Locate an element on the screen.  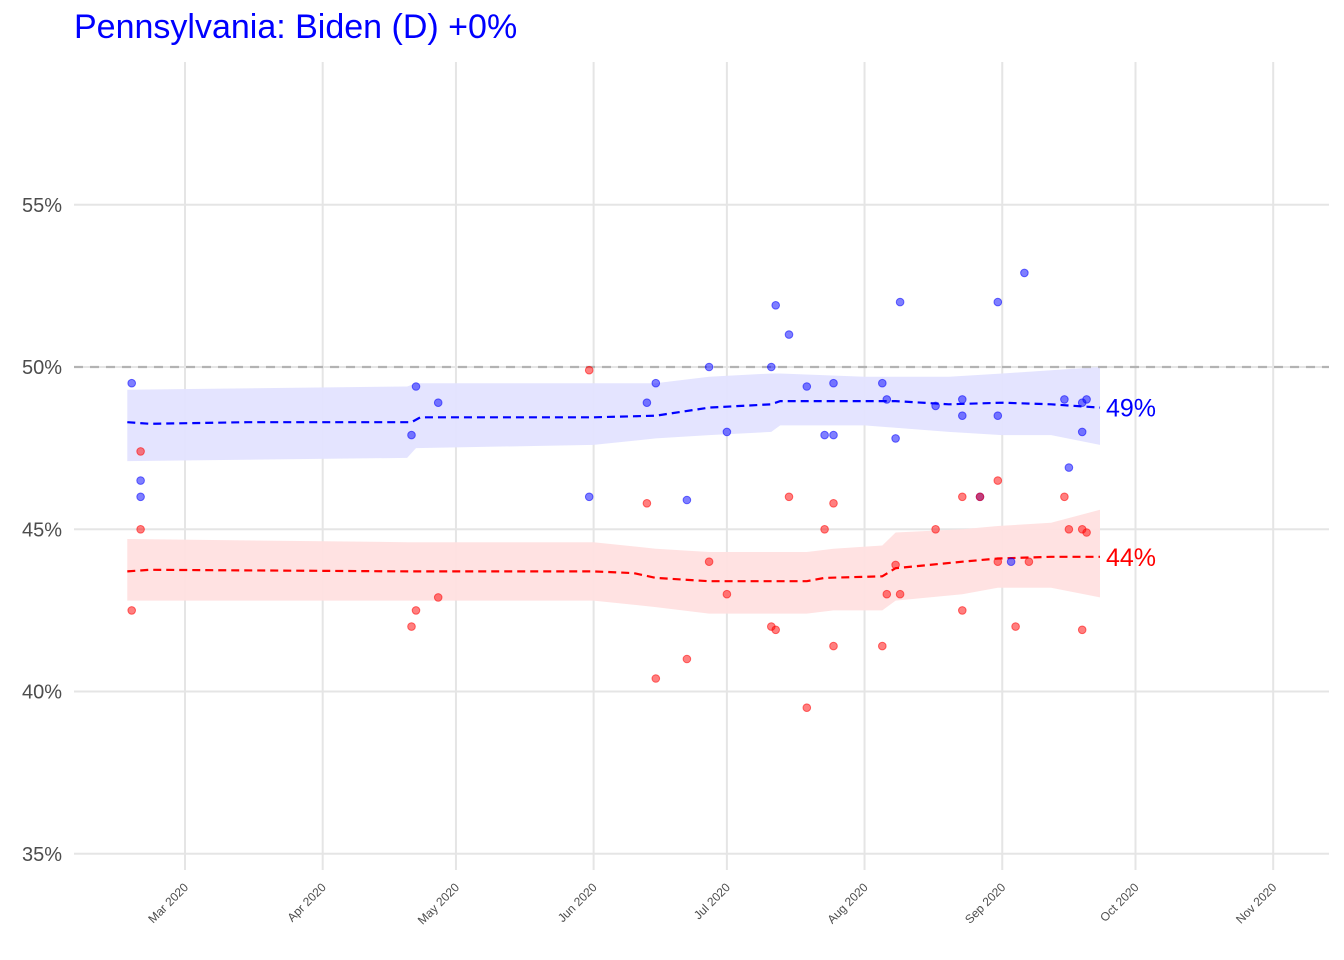
rep-confidence-band is located at coordinates (614, 561).